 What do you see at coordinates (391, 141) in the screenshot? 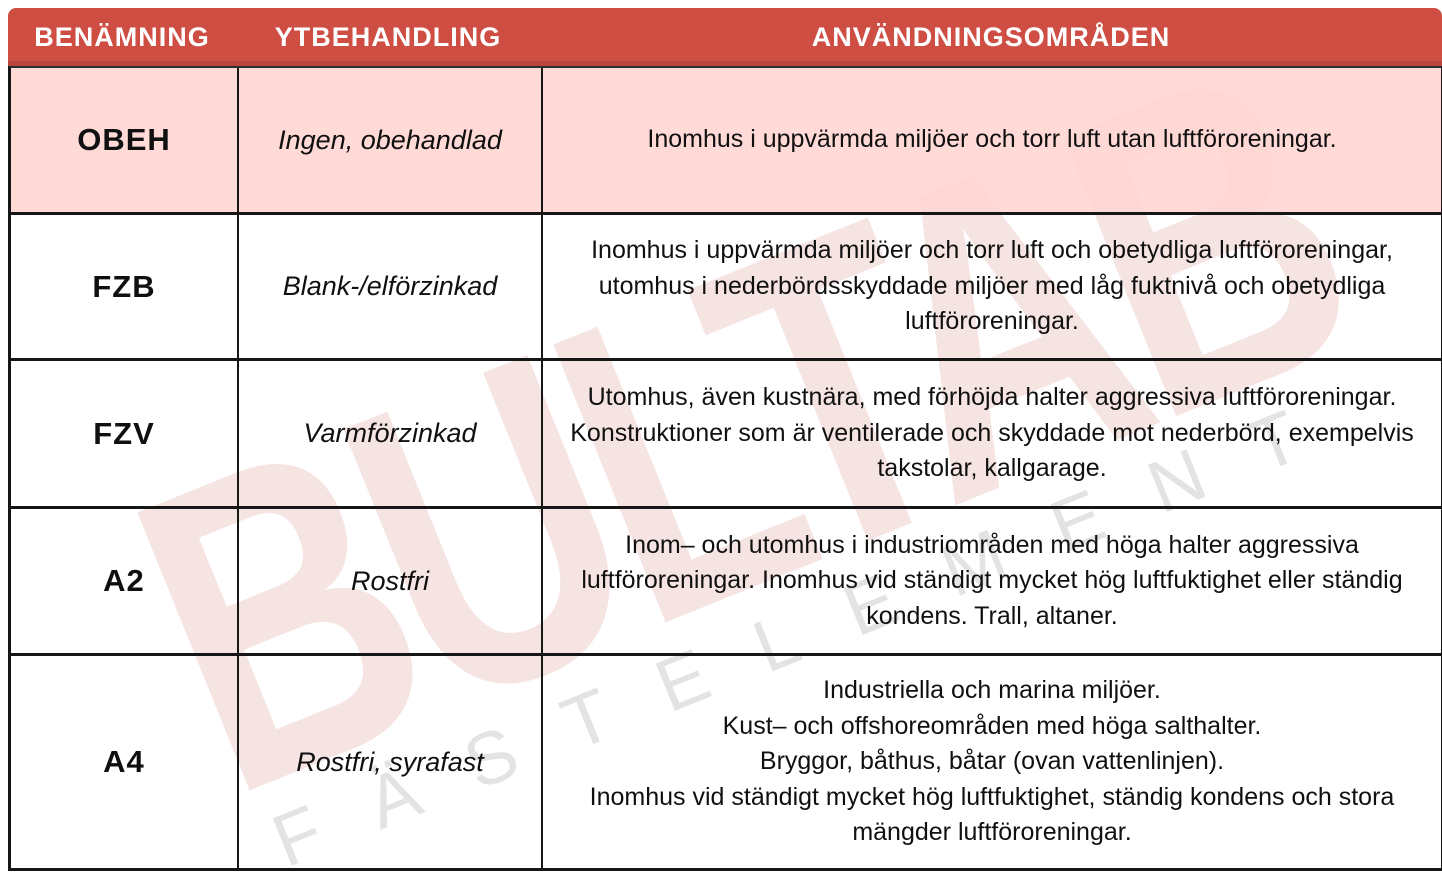
I see `table-row-obeh-treatment: Ingen, obehandlad` at bounding box center [391, 141].